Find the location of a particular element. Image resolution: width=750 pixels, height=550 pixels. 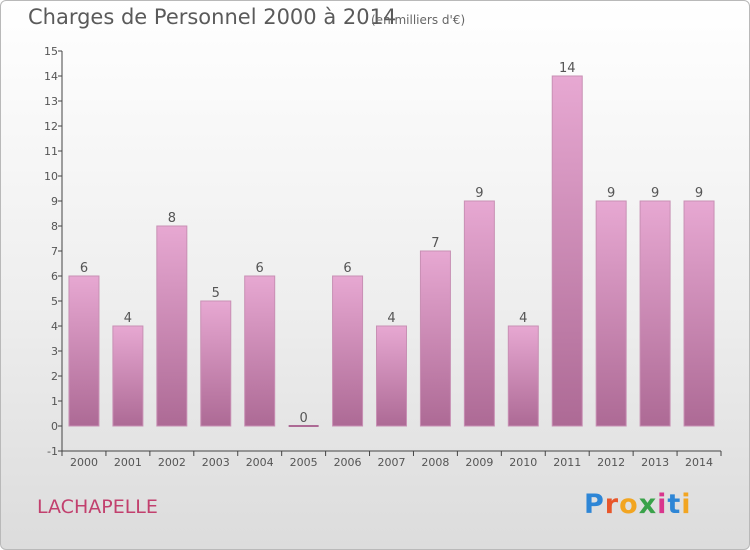

x-tick-label: 2014 is located at coordinates (699, 462).